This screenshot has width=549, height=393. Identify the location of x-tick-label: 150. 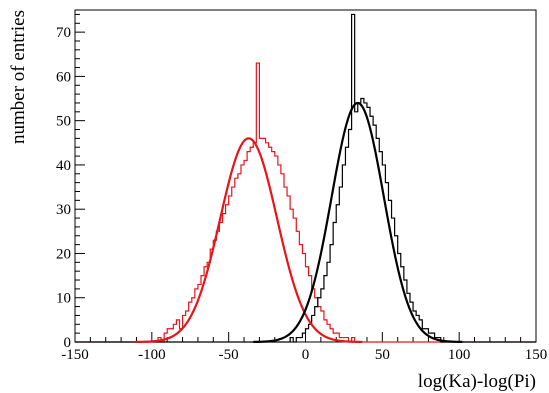
(536, 355).